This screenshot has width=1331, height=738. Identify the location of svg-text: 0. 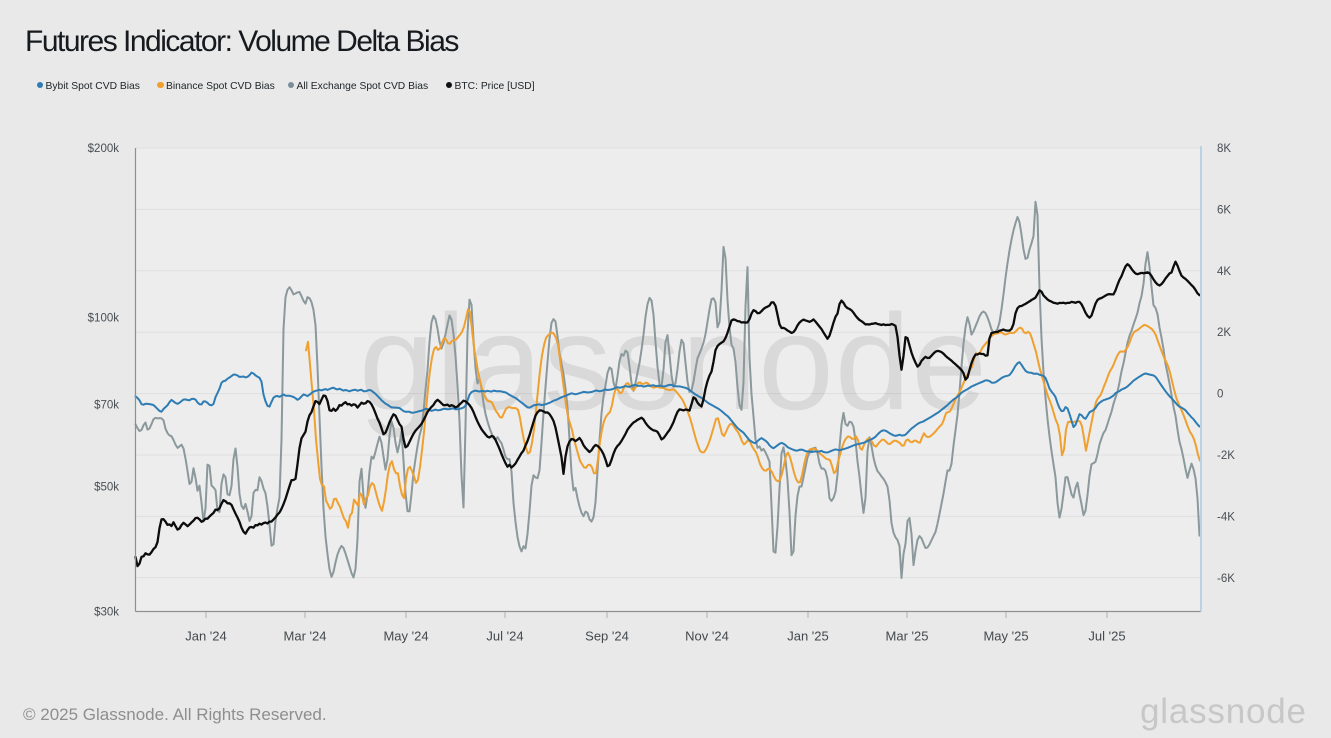
(1220, 395).